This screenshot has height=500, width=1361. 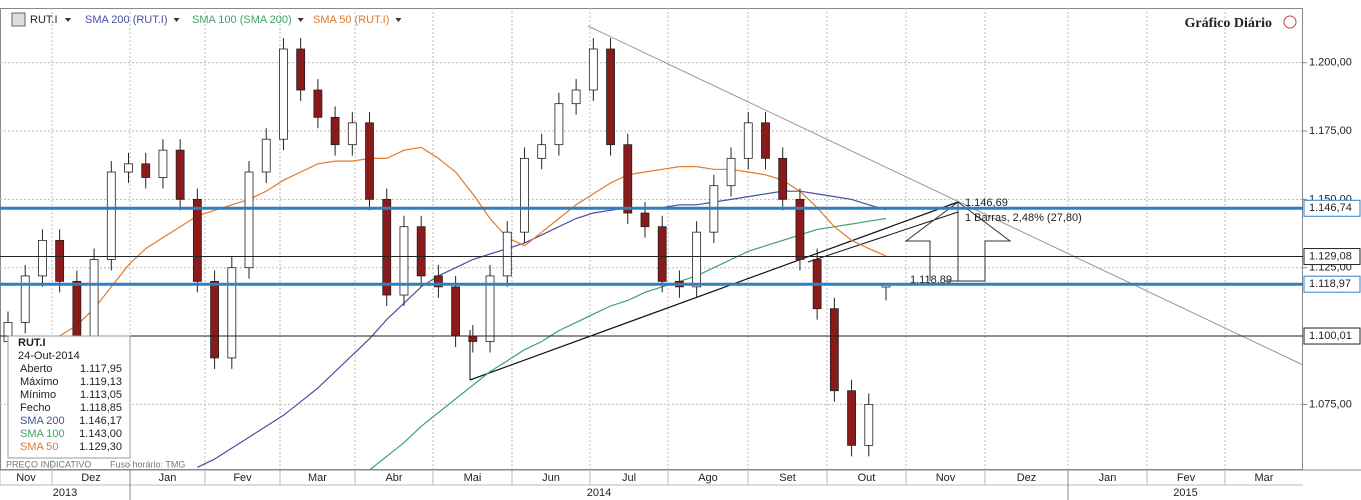 I want to click on level-label: 1.146,74, so click(x=1330, y=208).